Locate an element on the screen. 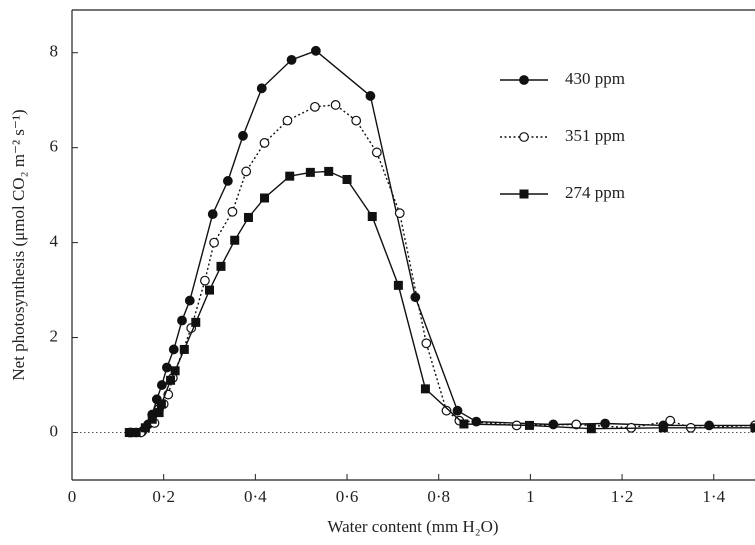  x-tick-label: 0·2 is located at coordinates (163, 496).